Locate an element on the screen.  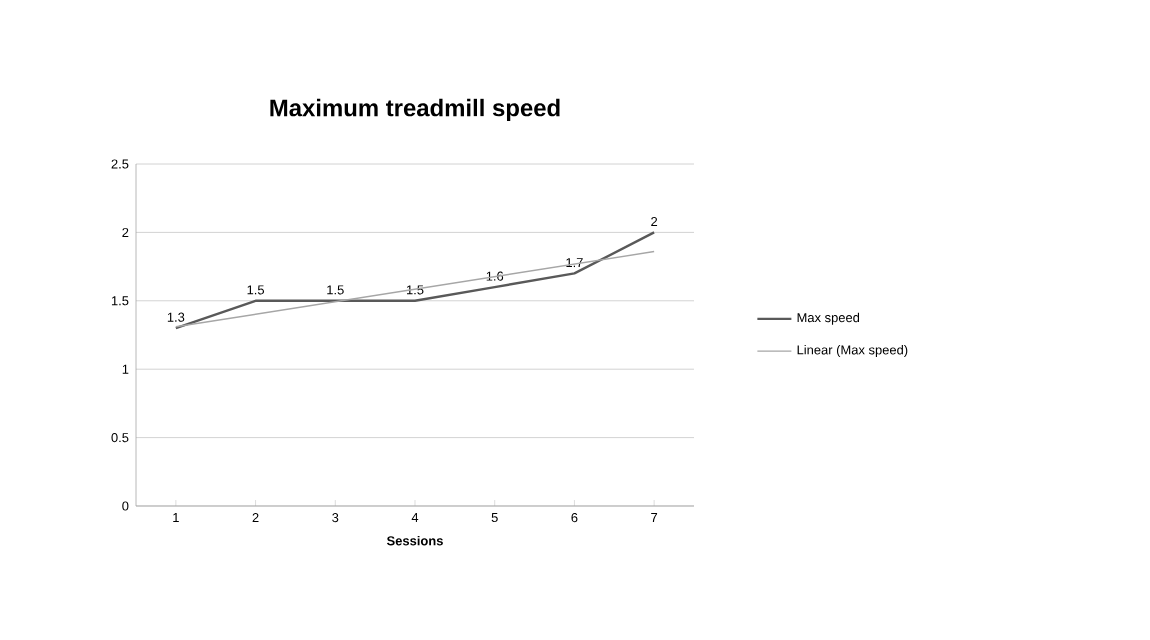
chart-title: Maximum treadmill speed is located at coordinates (415, 110).